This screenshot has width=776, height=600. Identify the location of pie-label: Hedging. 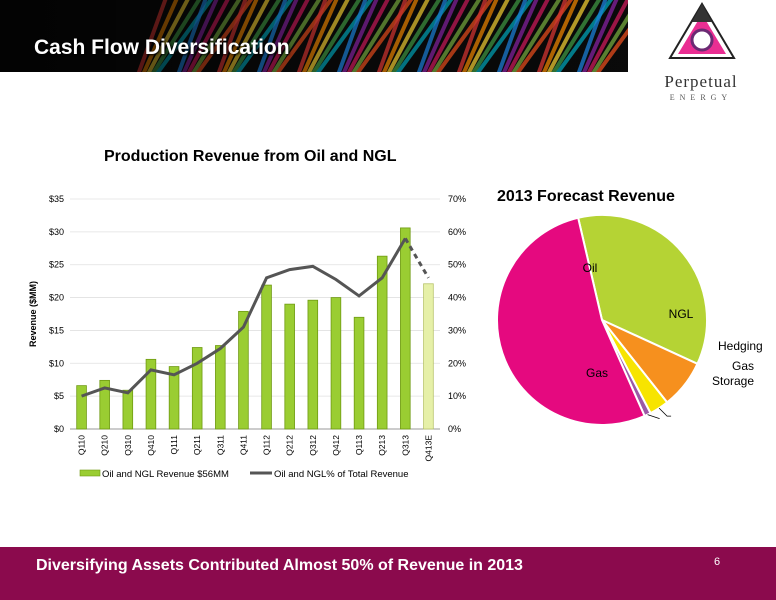
(740, 346).